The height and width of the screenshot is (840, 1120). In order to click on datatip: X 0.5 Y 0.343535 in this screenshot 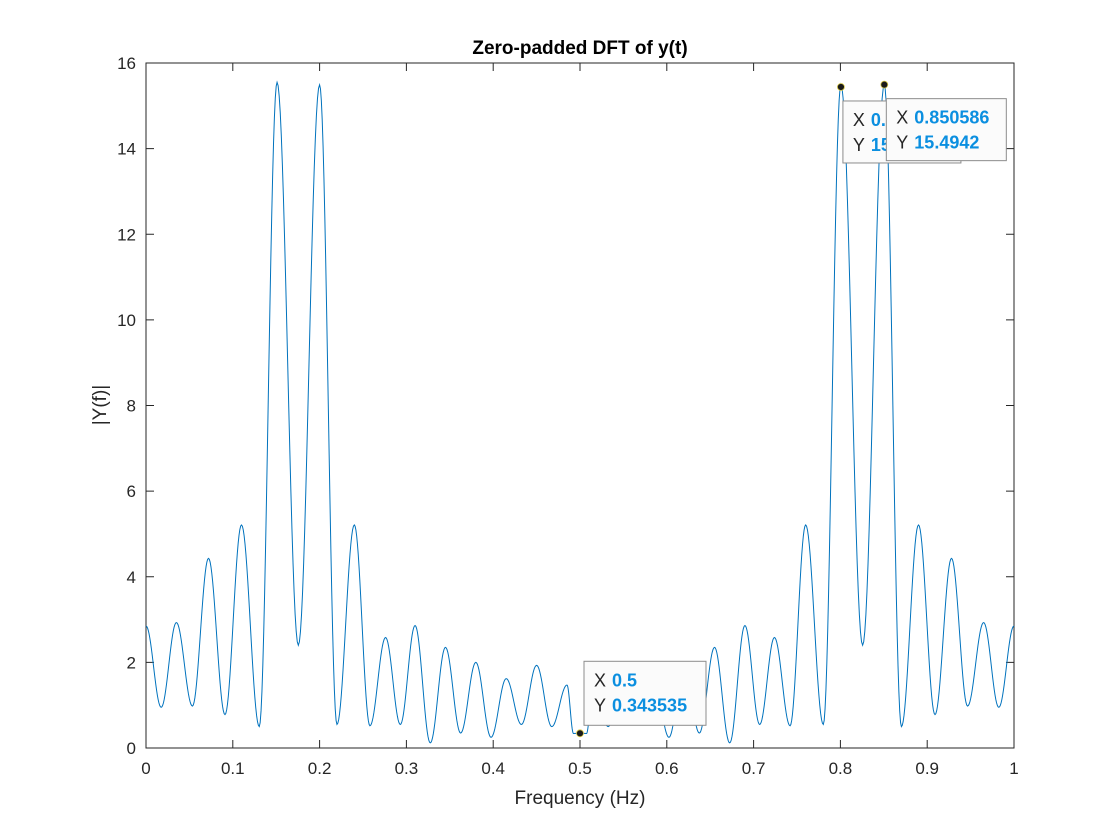, I will do `click(641, 699)`.